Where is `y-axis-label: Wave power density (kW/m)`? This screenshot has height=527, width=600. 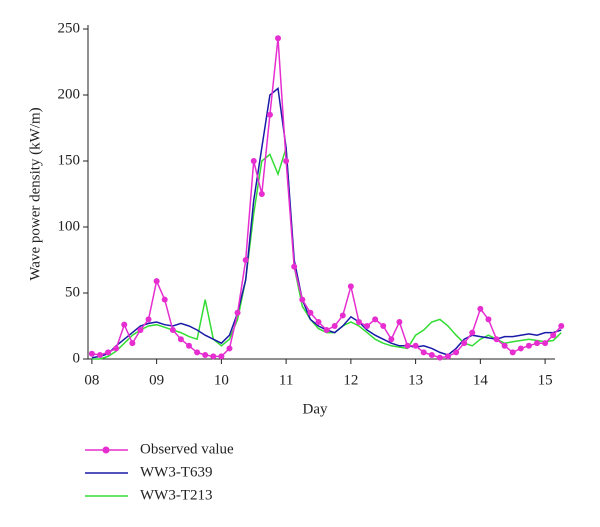 y-axis-label: Wave power density (kW/m) is located at coordinates (35, 193).